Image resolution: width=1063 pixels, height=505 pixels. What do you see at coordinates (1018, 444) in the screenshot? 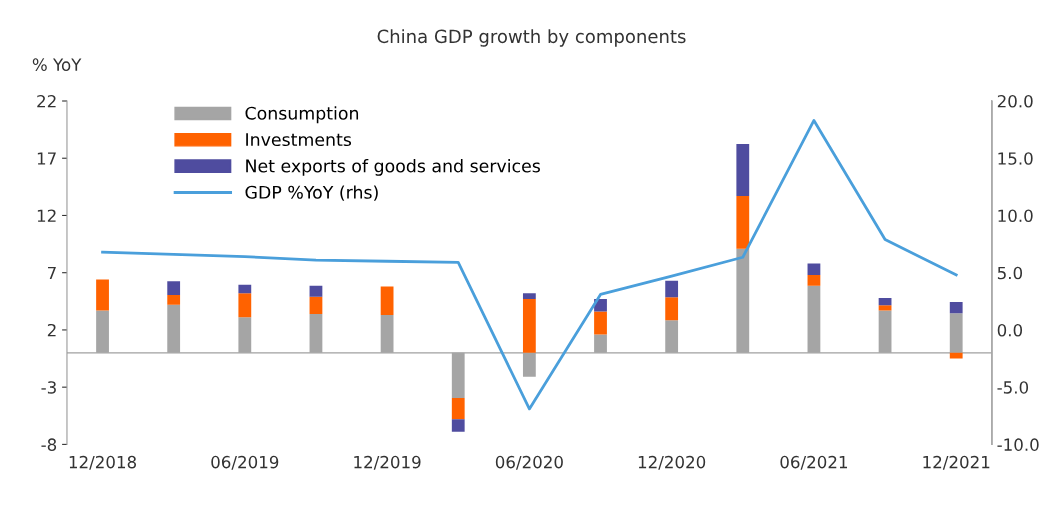
I see `y2-tick-label: -10.0` at bounding box center [1018, 444].